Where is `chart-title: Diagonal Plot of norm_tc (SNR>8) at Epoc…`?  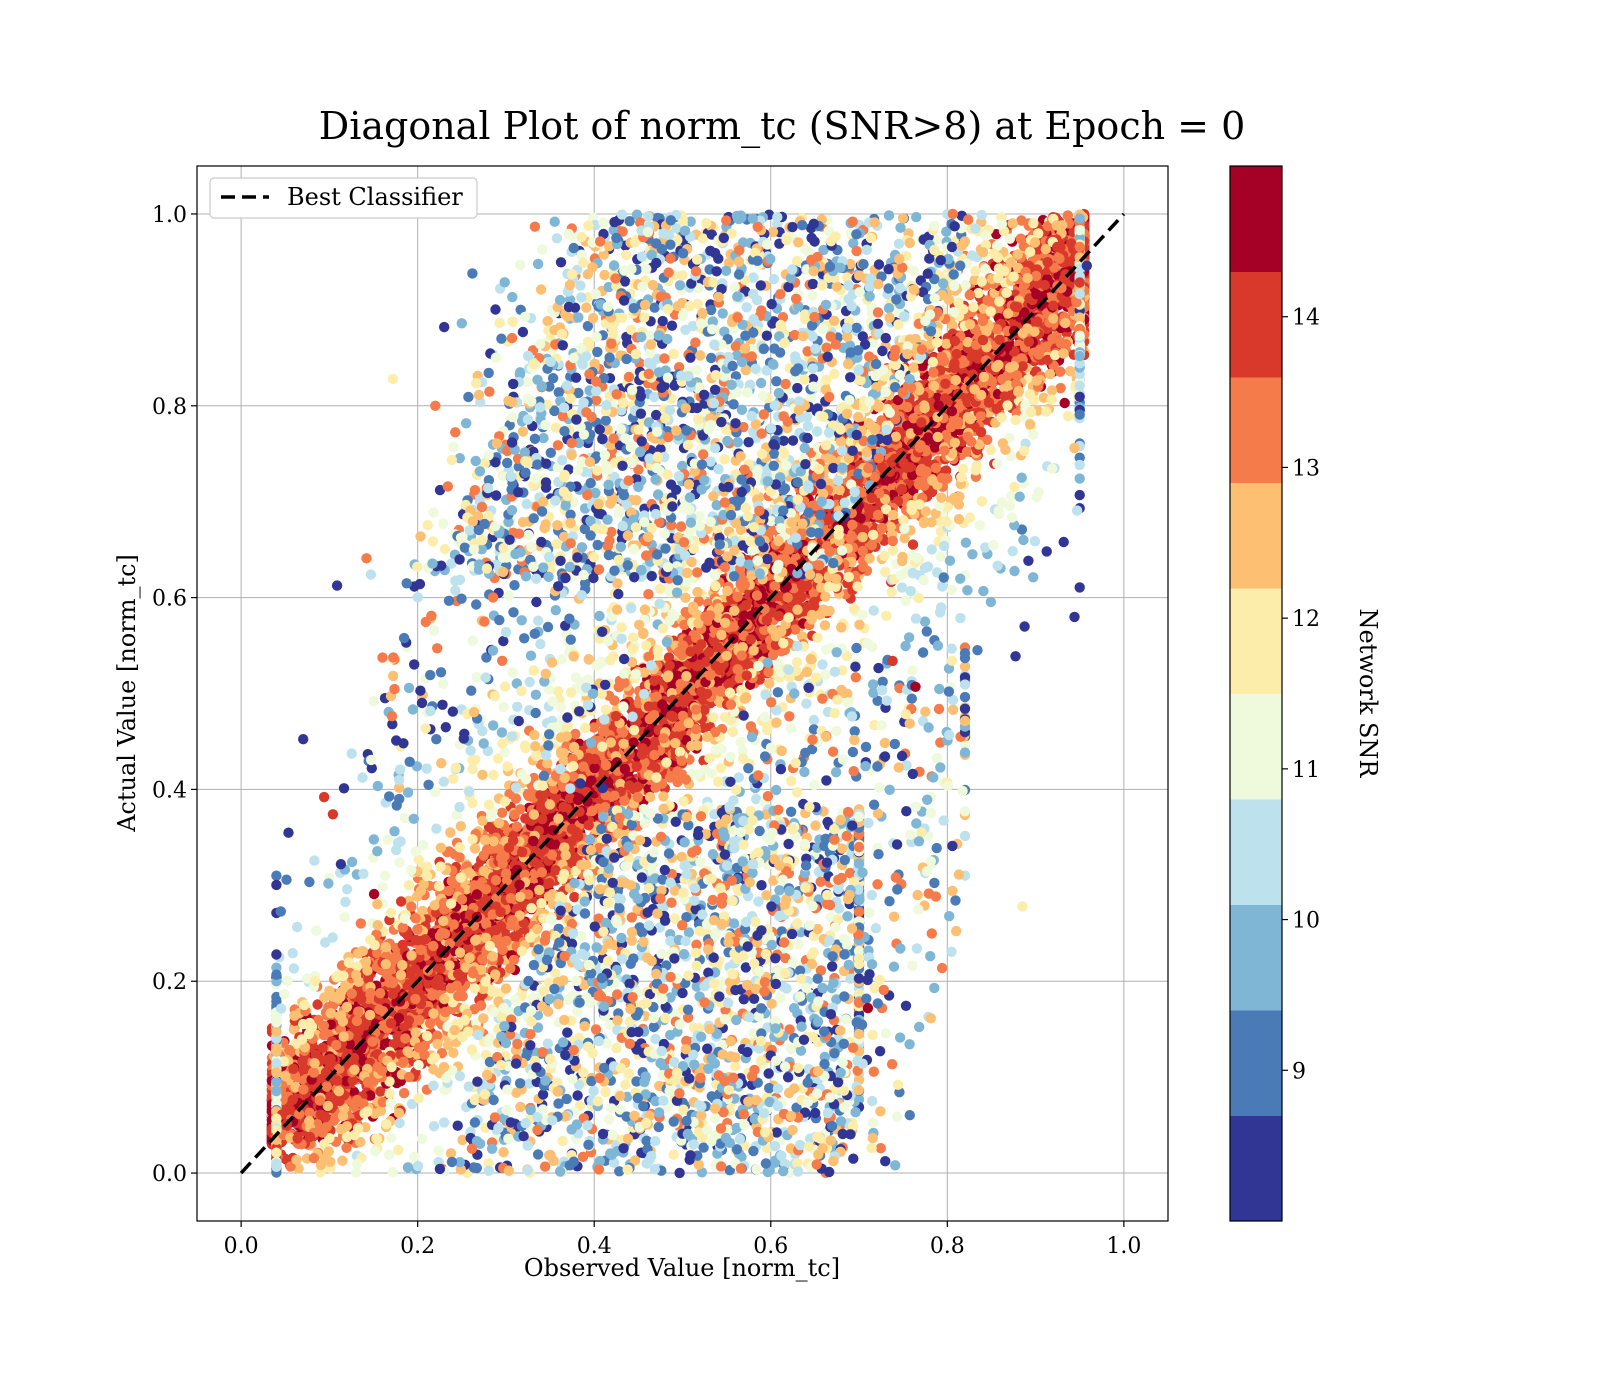 chart-title: Diagonal Plot of norm_tc (SNR>8) at Epoc… is located at coordinates (782, 126).